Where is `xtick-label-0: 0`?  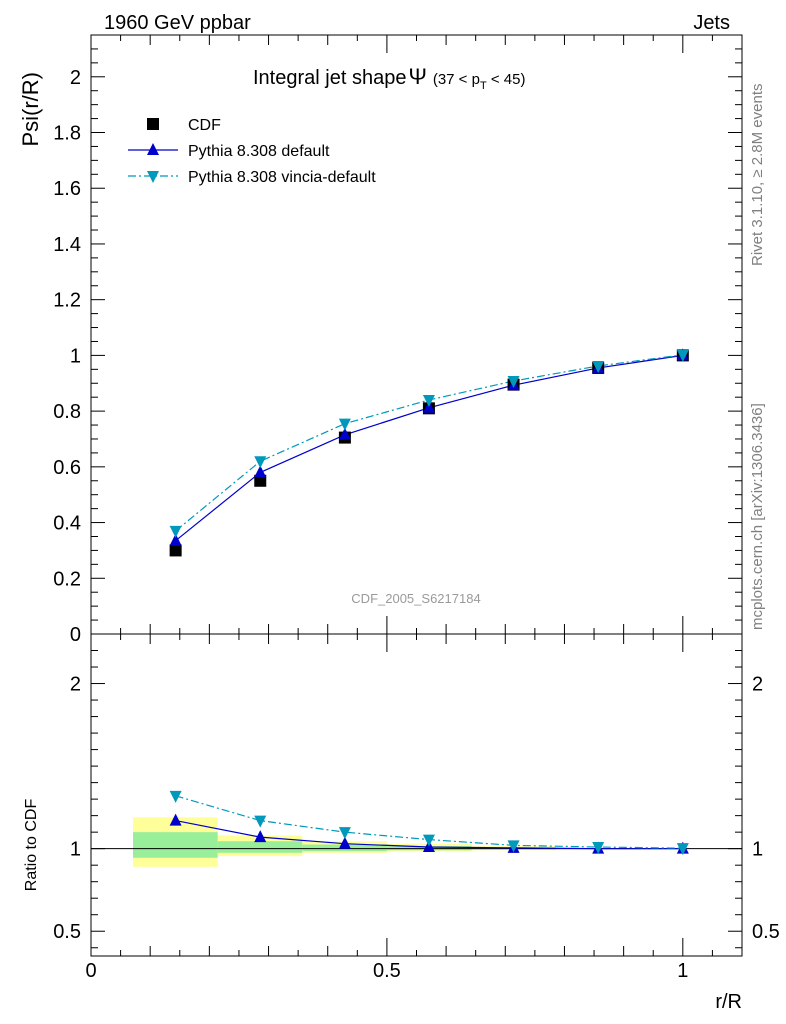 xtick-label-0: 0 is located at coordinates (90, 971).